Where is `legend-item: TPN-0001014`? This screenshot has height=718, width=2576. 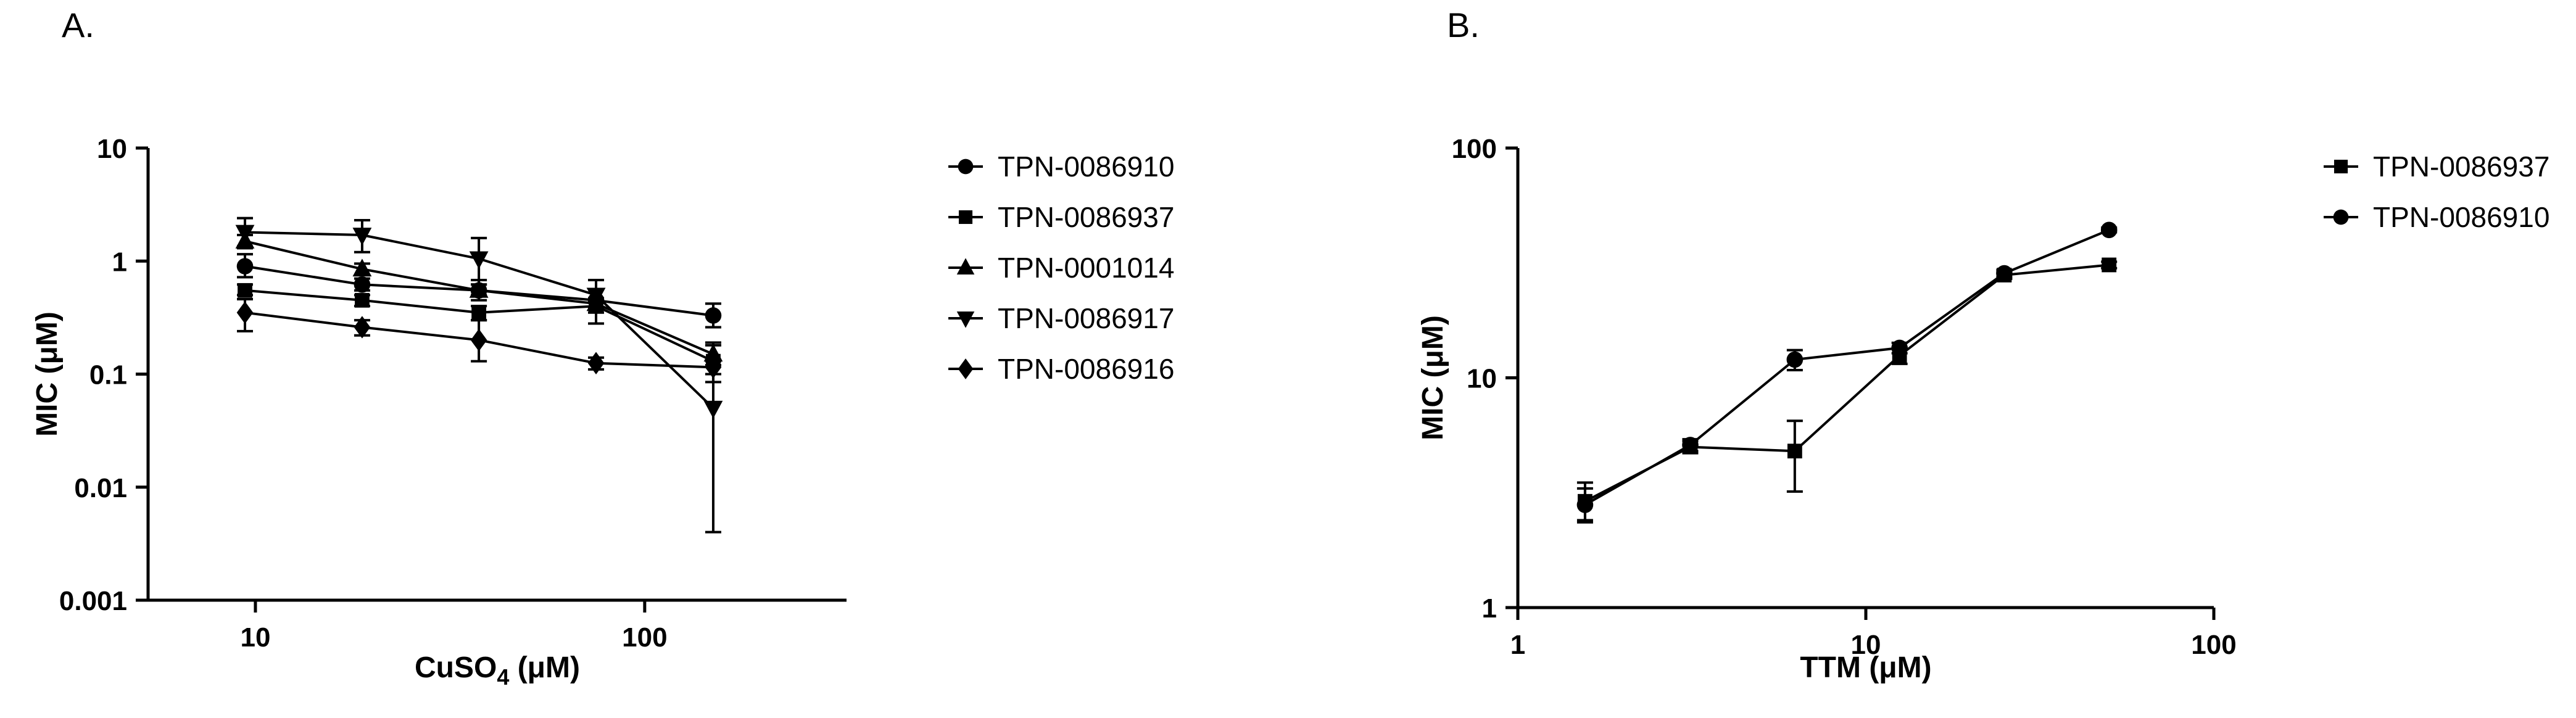 legend-item: TPN-0001014 is located at coordinates (1061, 268).